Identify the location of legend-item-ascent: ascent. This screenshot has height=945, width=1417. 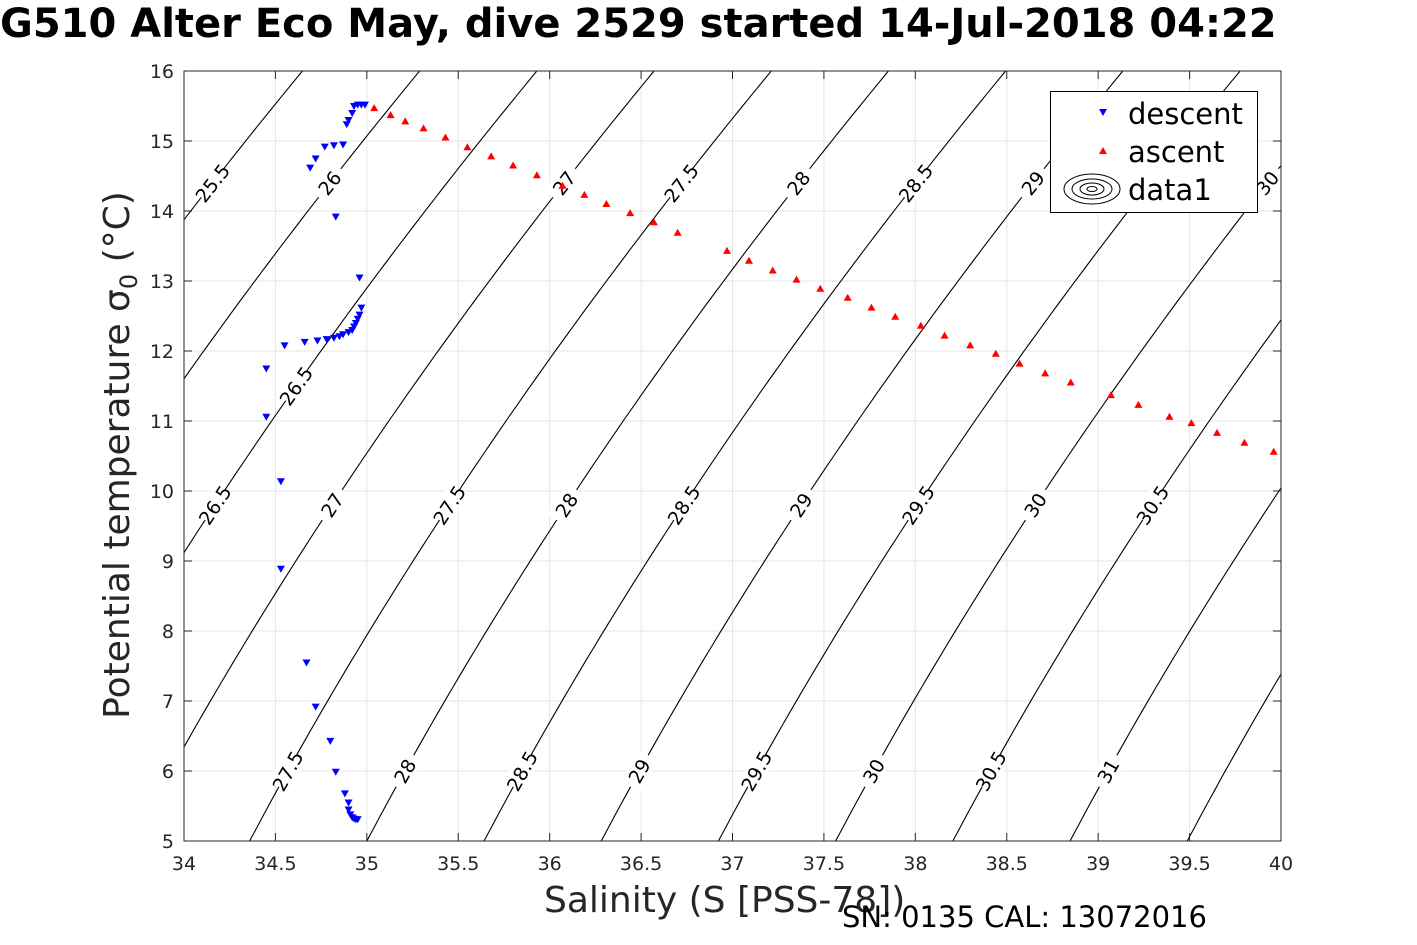
(1154, 151).